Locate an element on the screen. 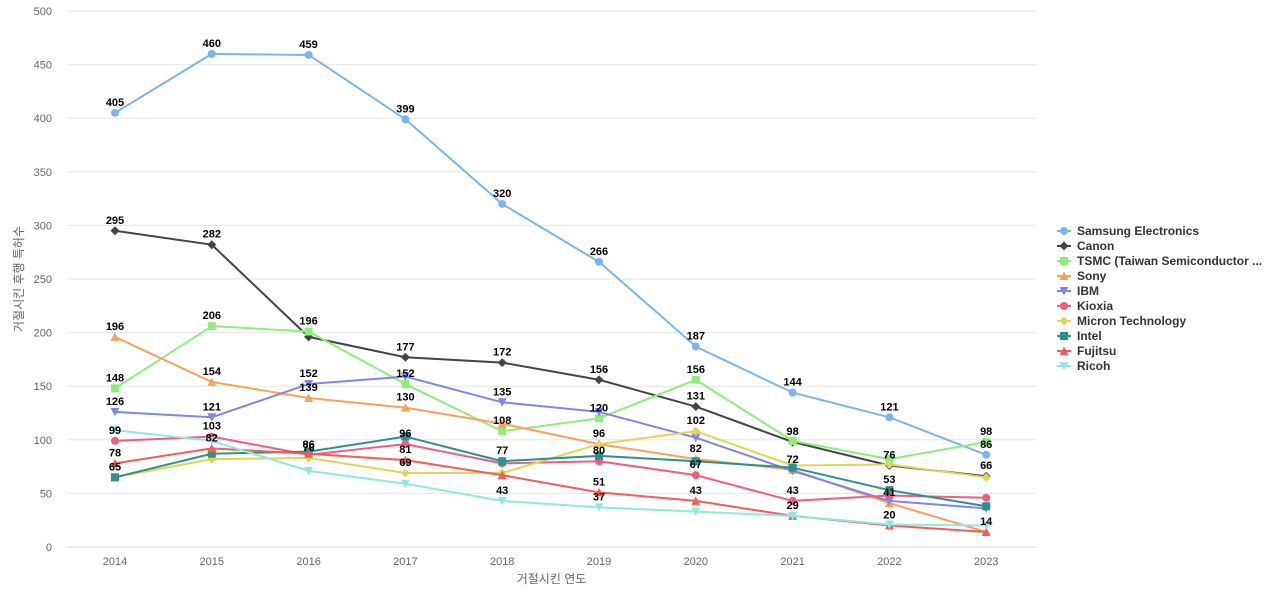 This screenshot has width=1280, height=605. legend-item: Micron Technology is located at coordinates (1121, 321).